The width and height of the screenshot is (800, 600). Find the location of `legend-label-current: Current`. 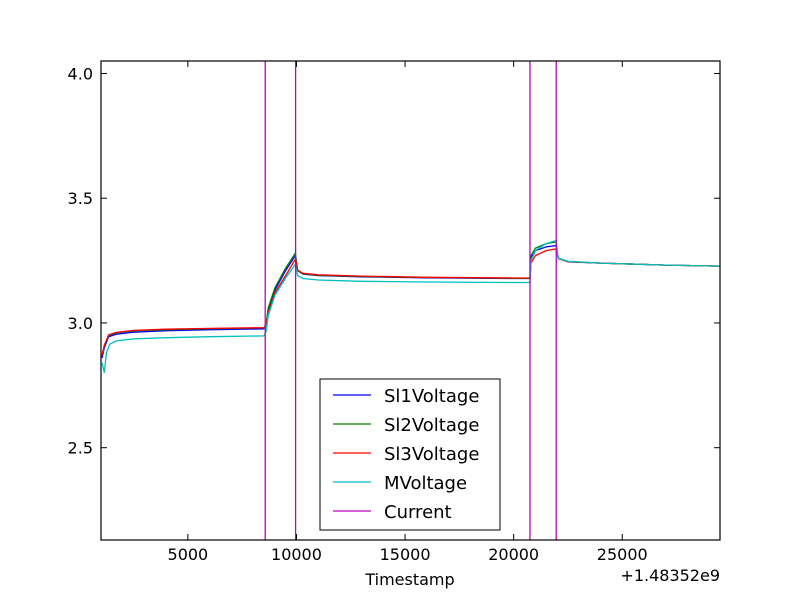

legend-label-current: Current is located at coordinates (418, 512).